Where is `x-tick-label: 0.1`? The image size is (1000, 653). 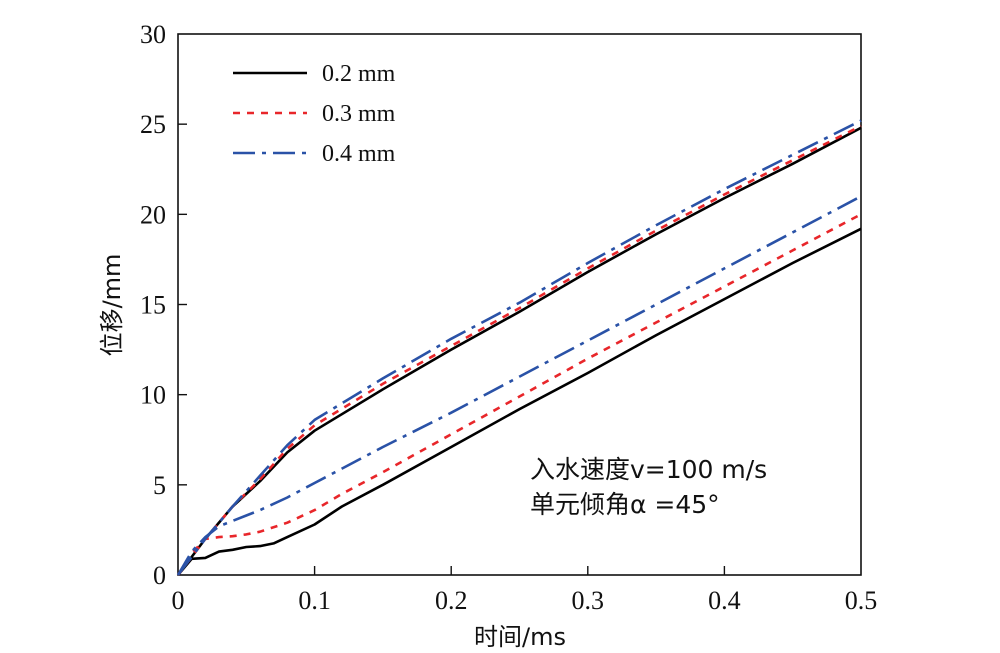 x-tick-label: 0.1 is located at coordinates (314, 600).